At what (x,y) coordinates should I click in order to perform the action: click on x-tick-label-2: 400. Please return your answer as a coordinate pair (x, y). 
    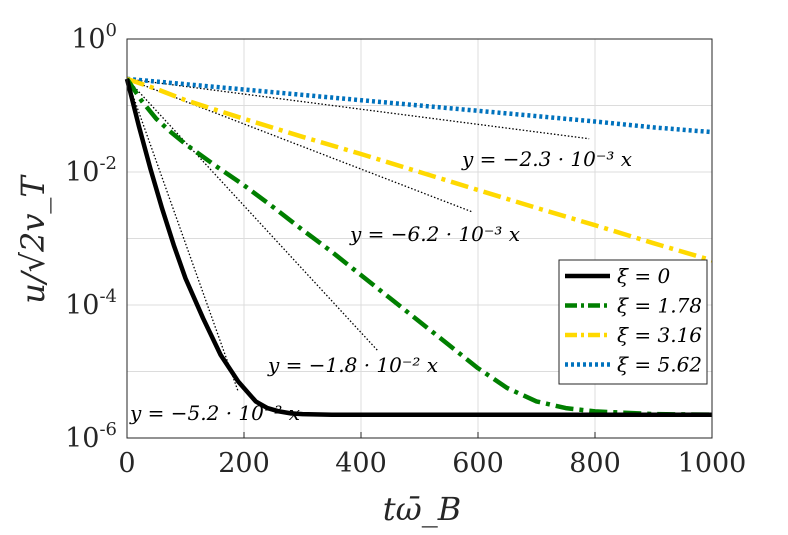
    Looking at the image, I should click on (361, 463).